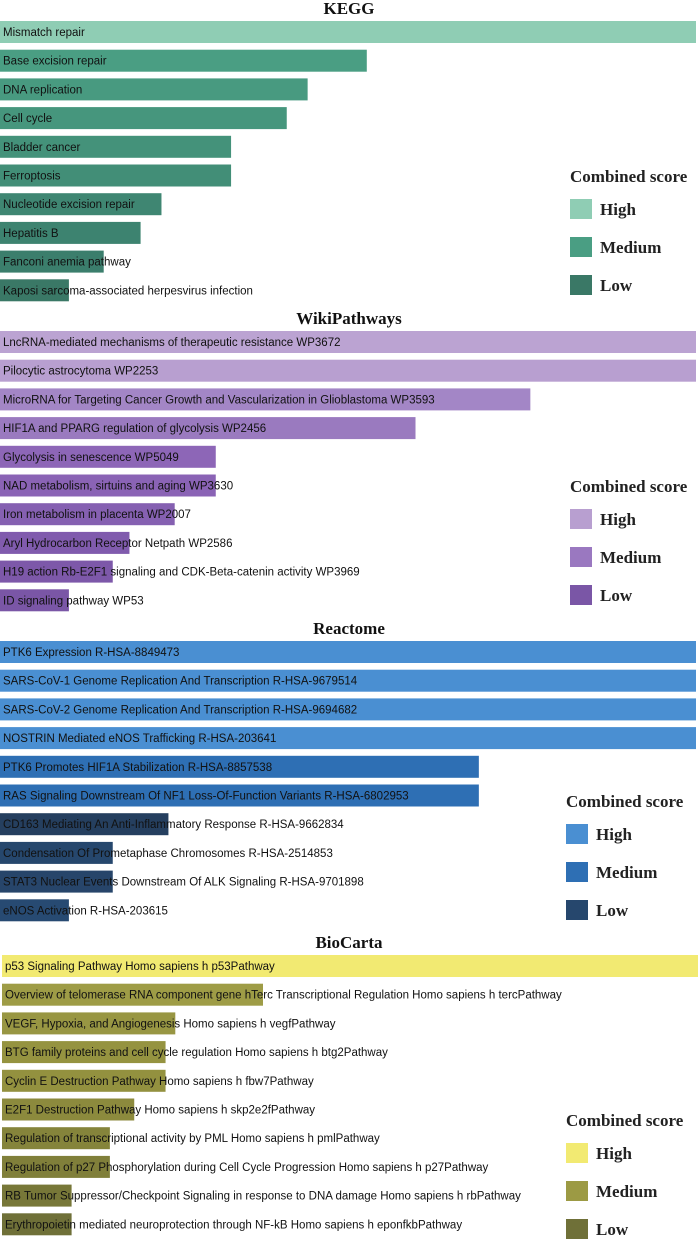 Image resolution: width=698 pixels, height=1245 pixels. What do you see at coordinates (612, 1229) in the screenshot?
I see `legend-label-biocarta-low: Low` at bounding box center [612, 1229].